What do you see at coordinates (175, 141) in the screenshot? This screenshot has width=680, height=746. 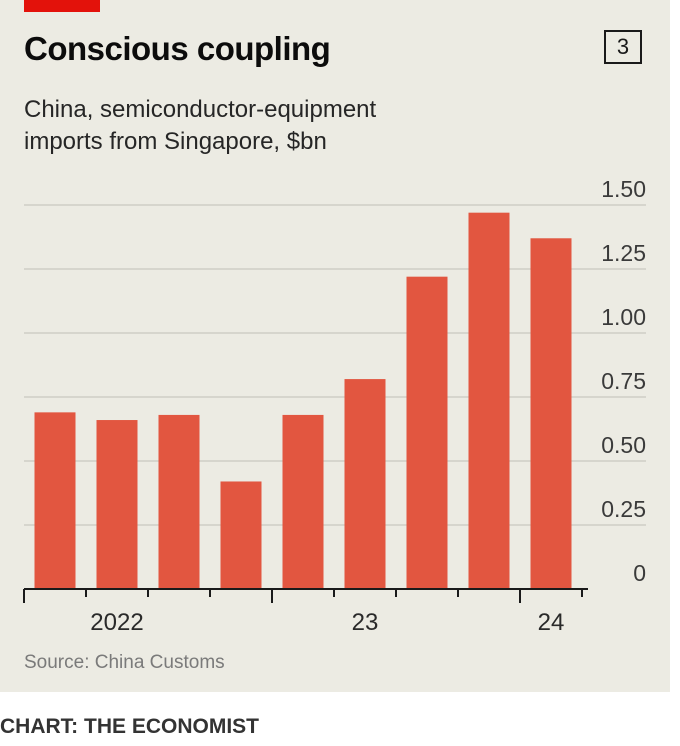 I see `subtitle-line-2: imports from Singapore, $bn` at bounding box center [175, 141].